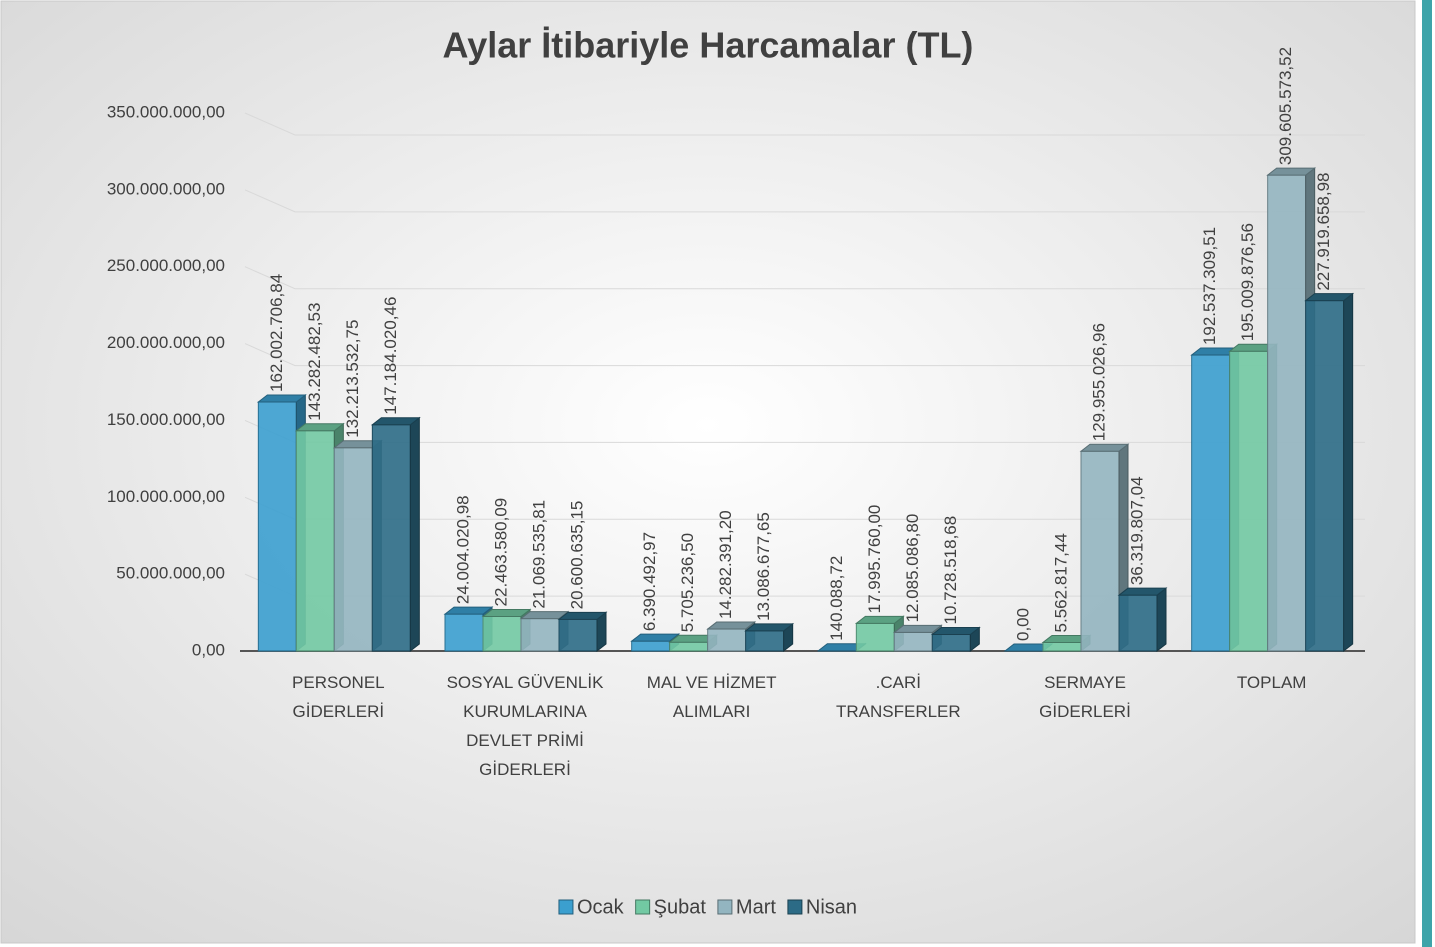  I want to click on data-label: 10.728.518,68, so click(950, 570).